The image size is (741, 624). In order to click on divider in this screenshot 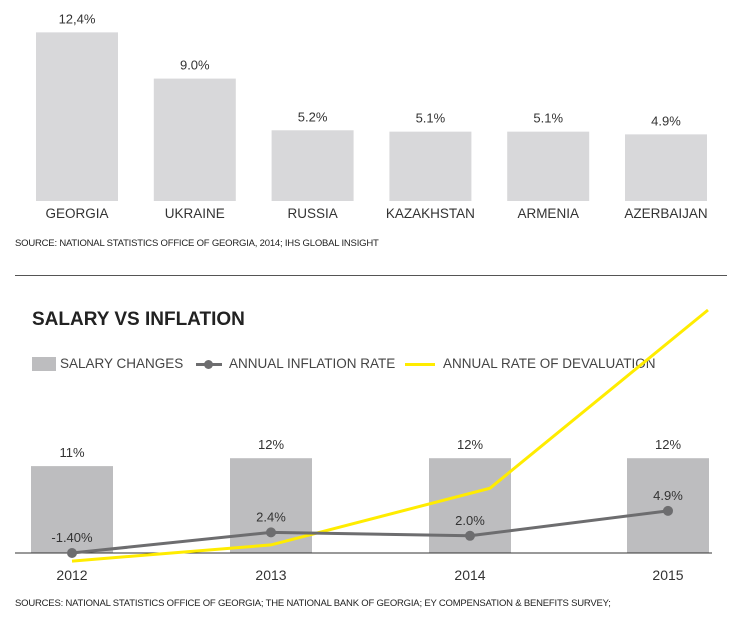, I will do `click(371, 275)`.